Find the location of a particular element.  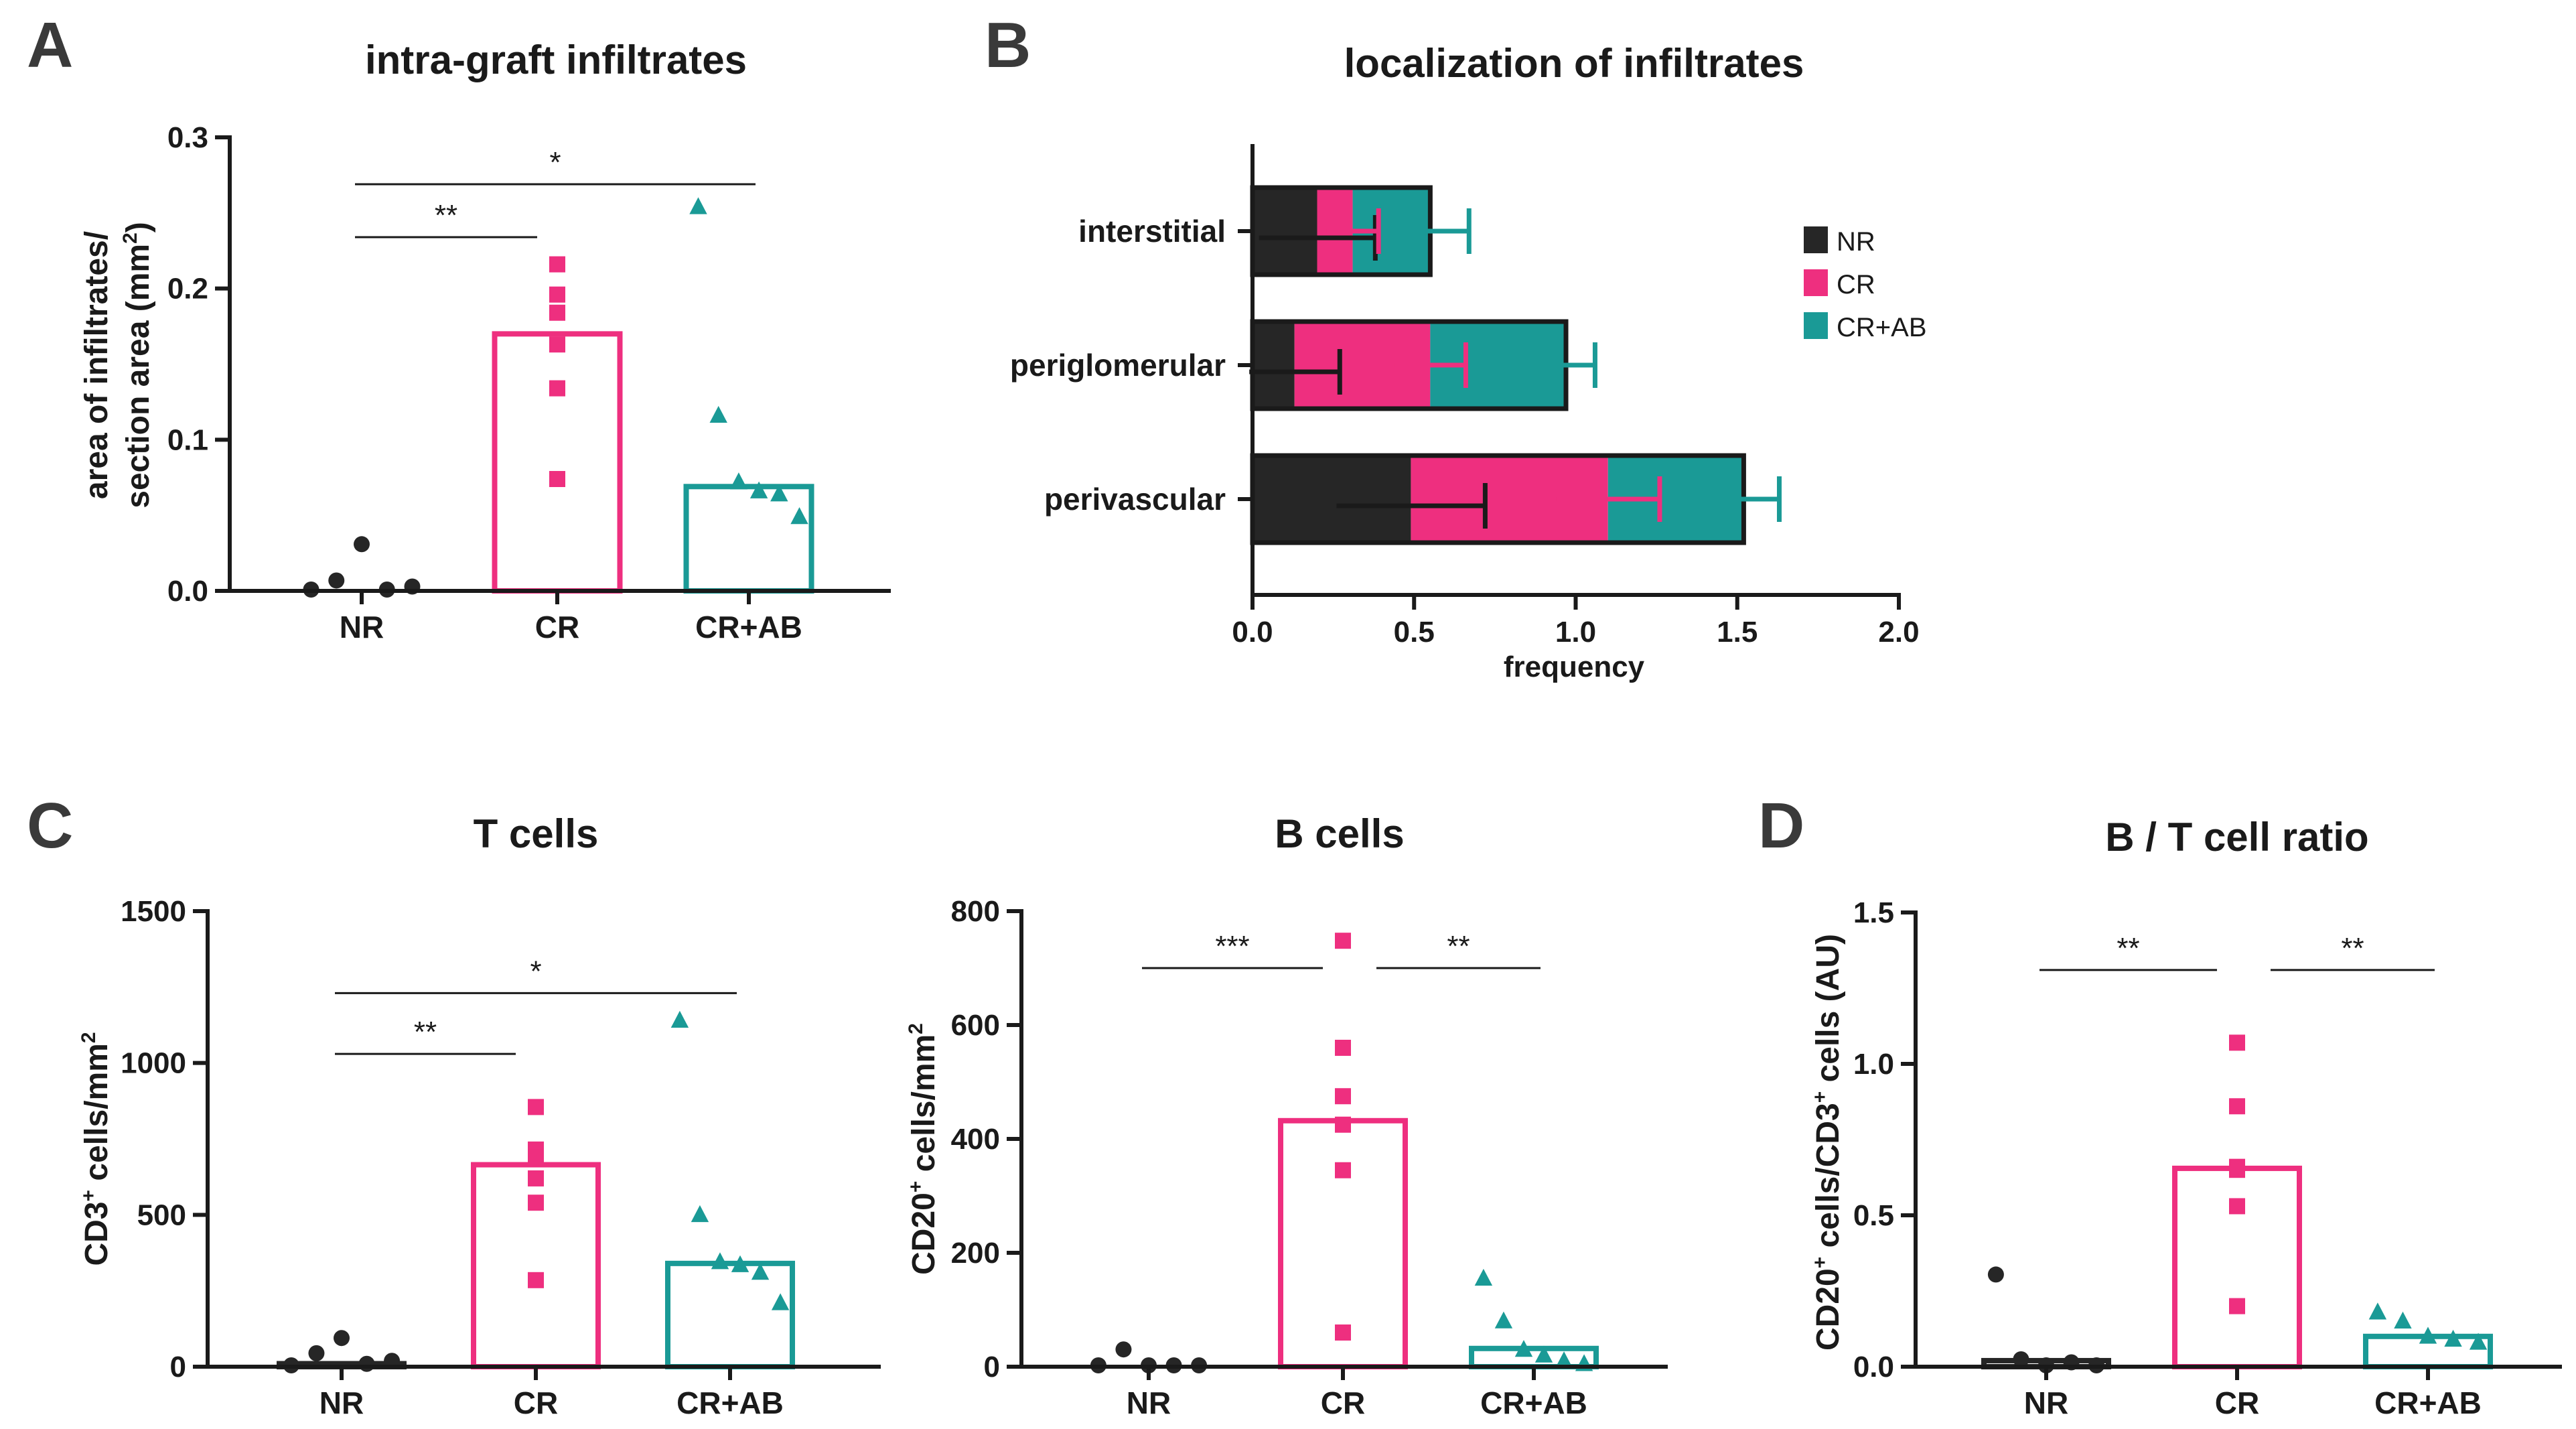

bar-d-cr is located at coordinates (2237, 1267).